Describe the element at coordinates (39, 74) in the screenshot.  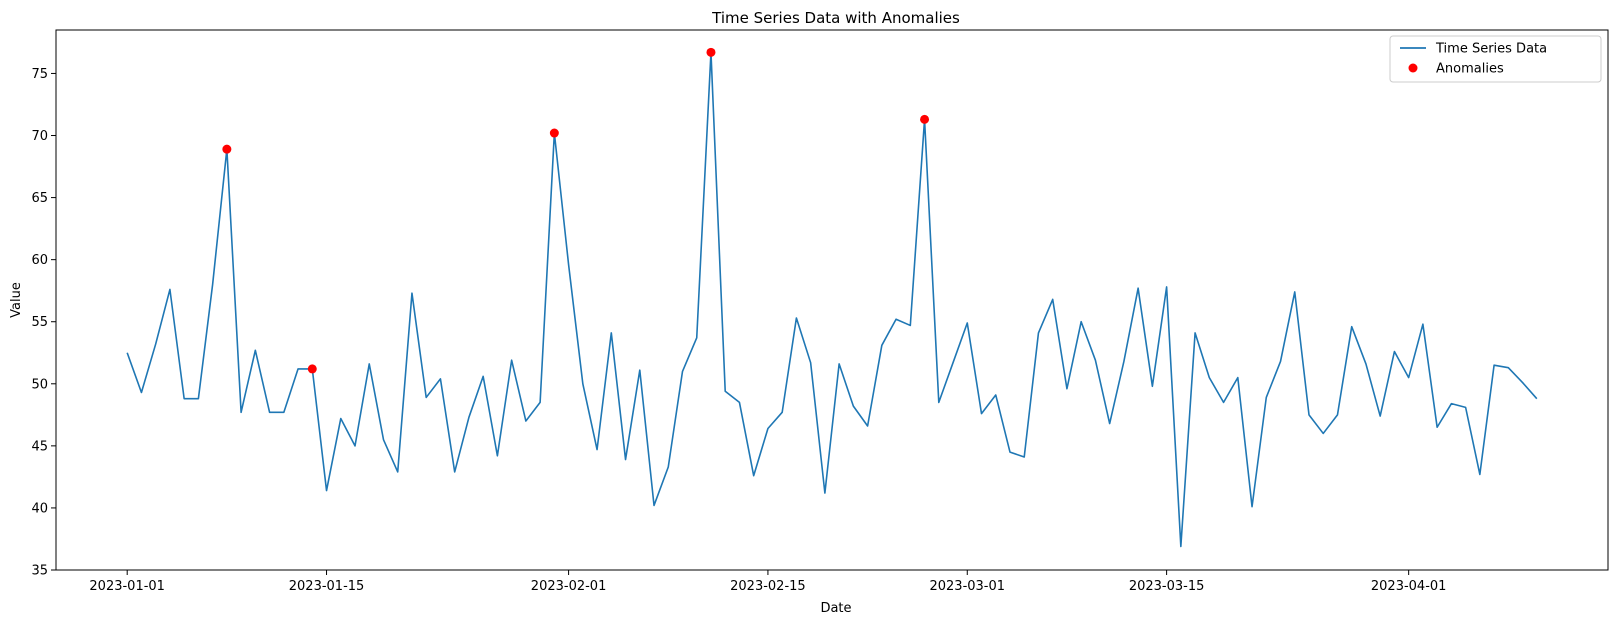
I see `y-tick-label: 75` at that location.